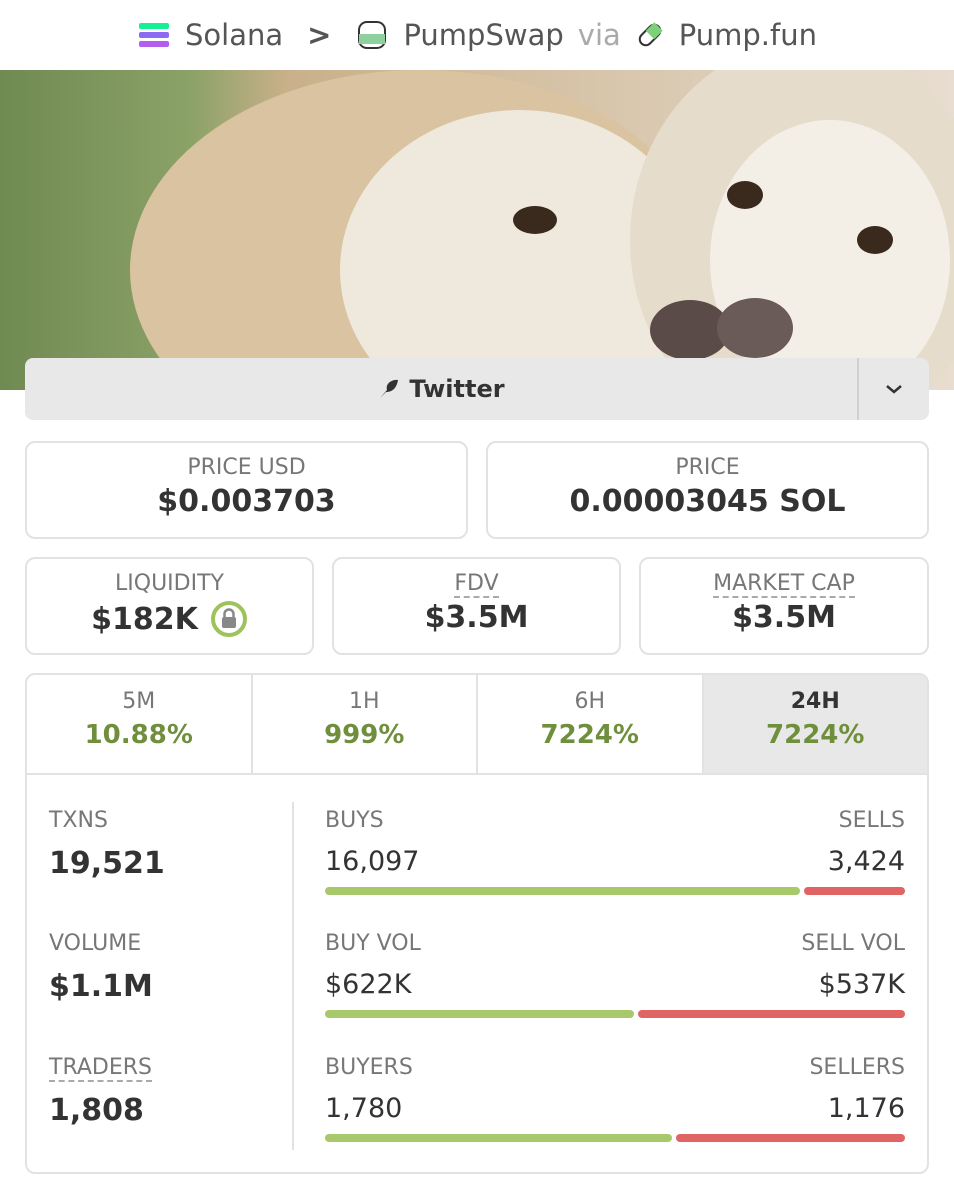  I want to click on metric-value: $182K, so click(144, 619).